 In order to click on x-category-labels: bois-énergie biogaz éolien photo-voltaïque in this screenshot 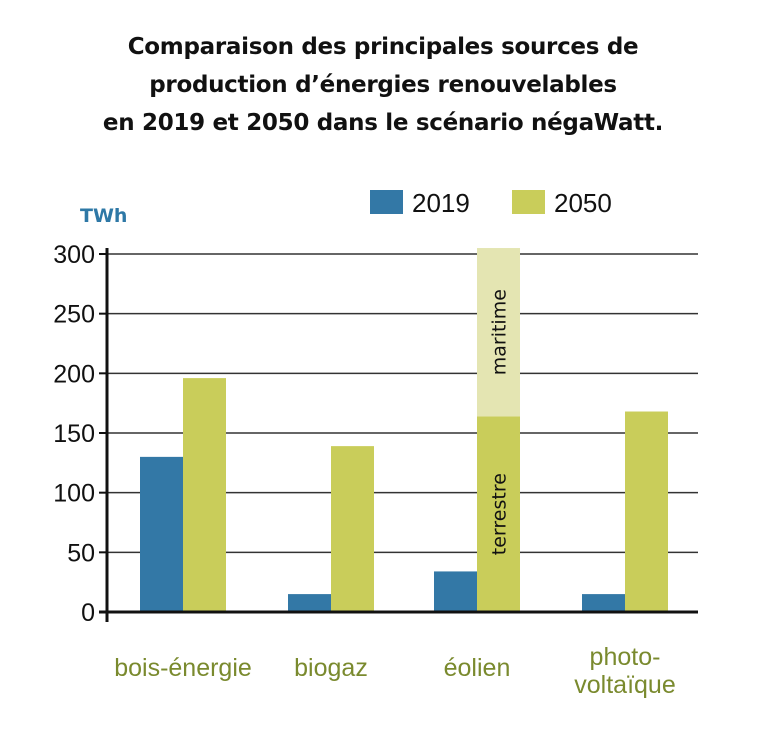, I will do `click(395, 671)`.